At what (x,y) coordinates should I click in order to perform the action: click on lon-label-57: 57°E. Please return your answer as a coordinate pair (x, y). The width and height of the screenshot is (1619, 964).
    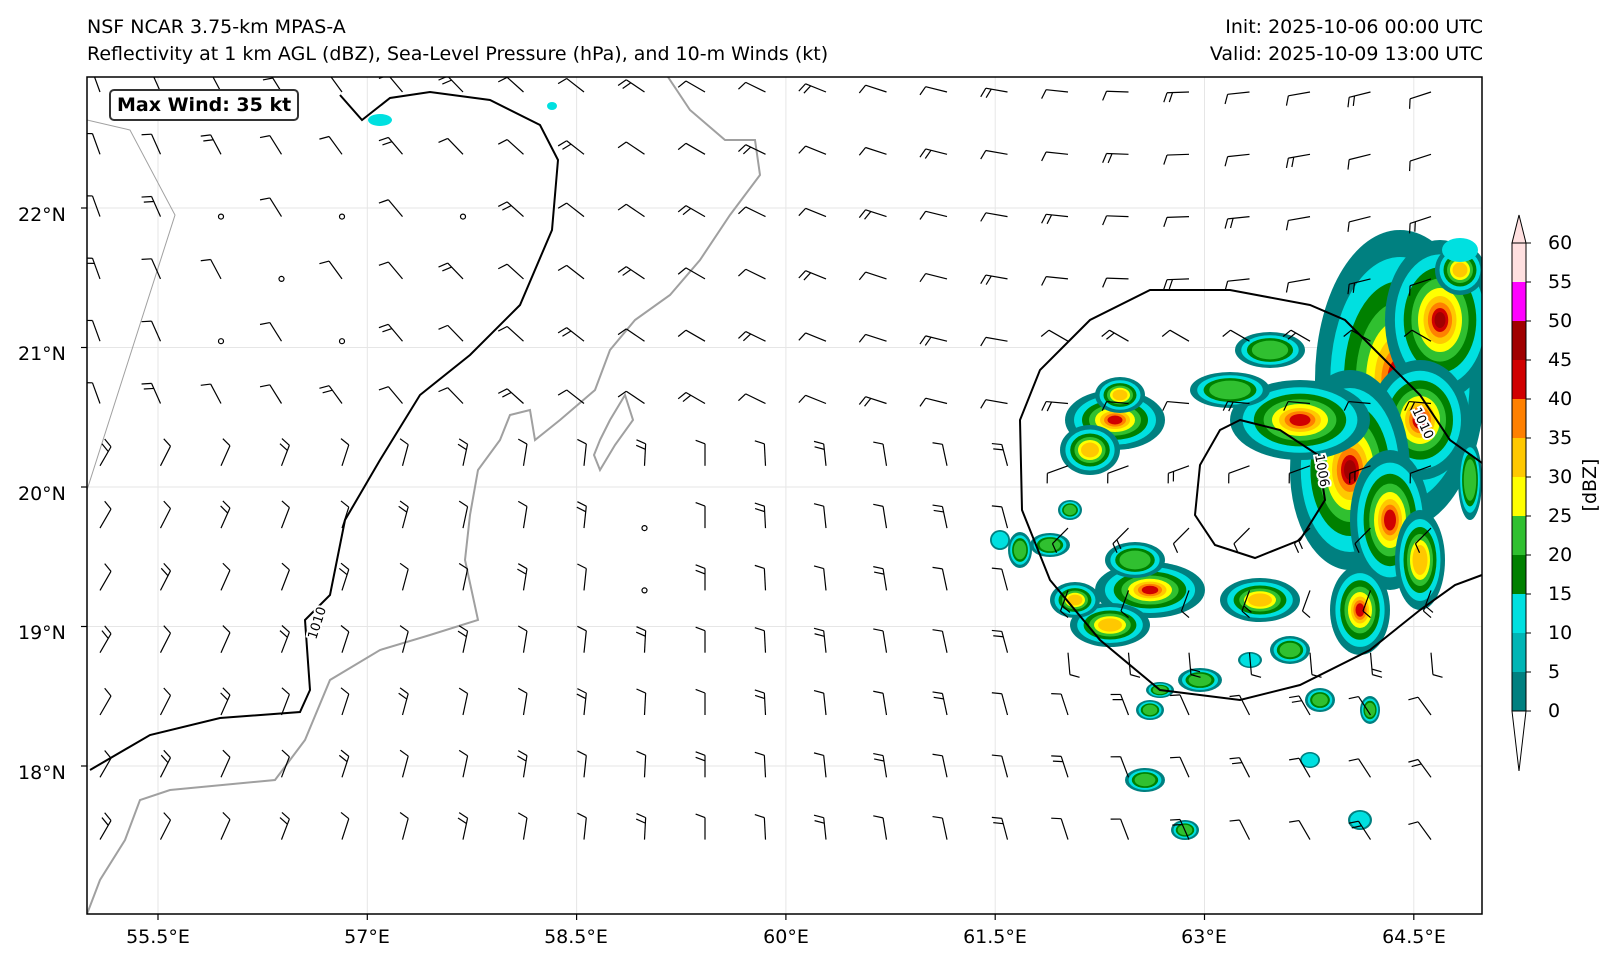
    Looking at the image, I should click on (367, 937).